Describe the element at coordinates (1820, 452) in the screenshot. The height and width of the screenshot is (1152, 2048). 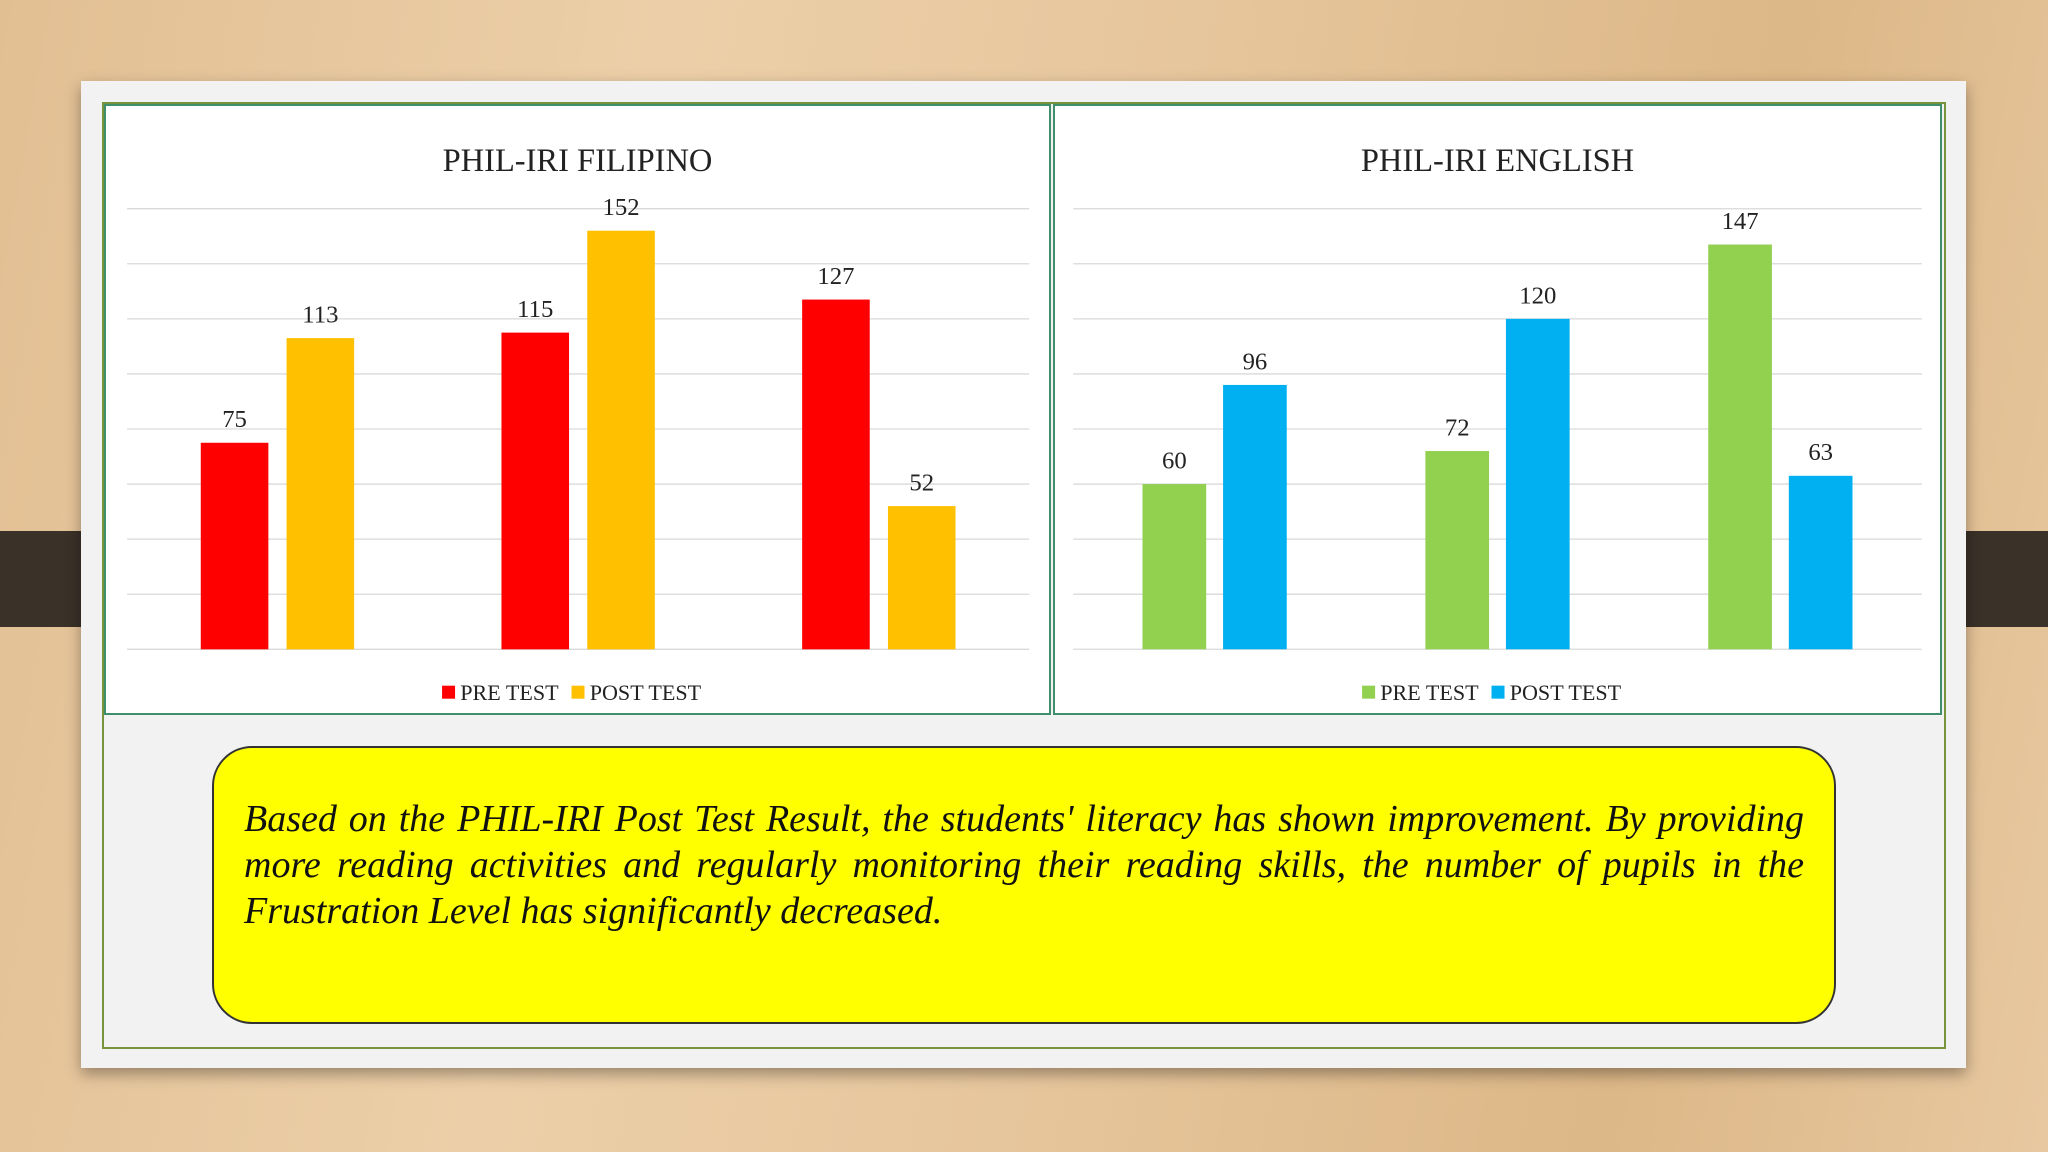
I see `data-label: 63` at that location.